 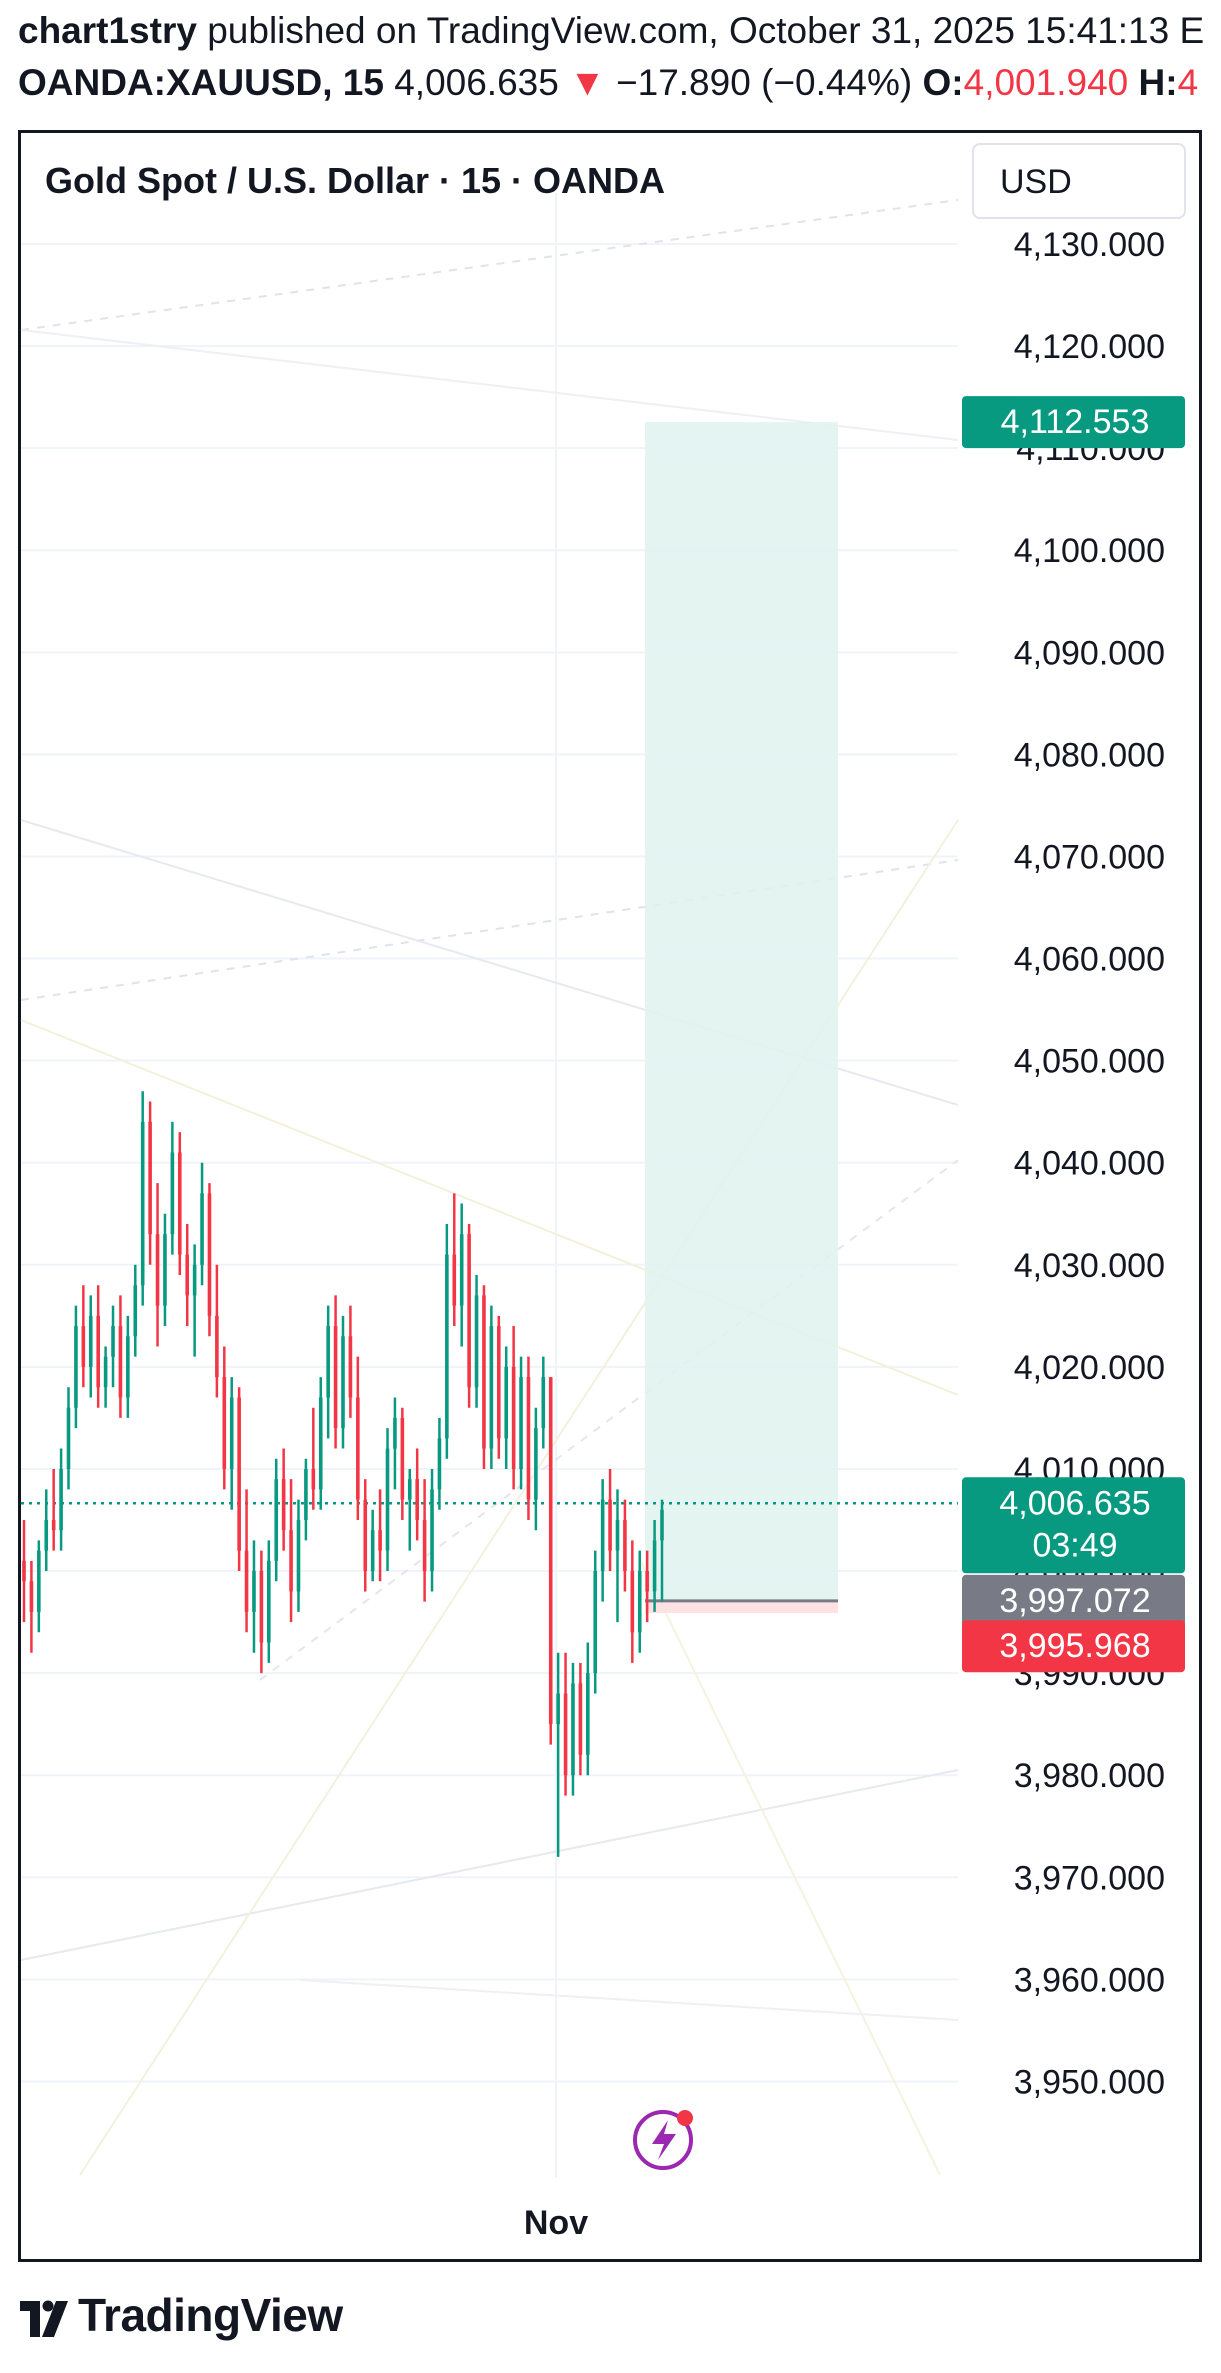 I want to click on author-name: chart1stry, so click(x=107, y=30).